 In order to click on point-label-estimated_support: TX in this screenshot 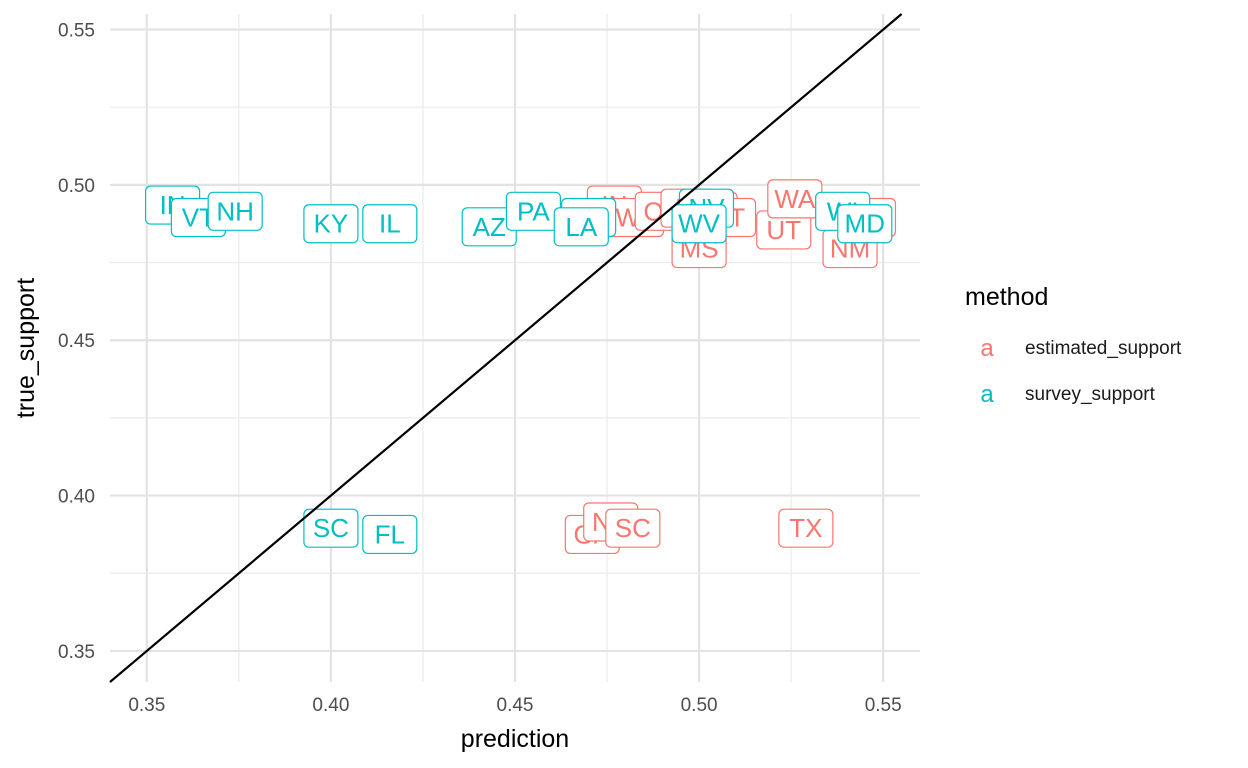, I will do `click(806, 528)`.